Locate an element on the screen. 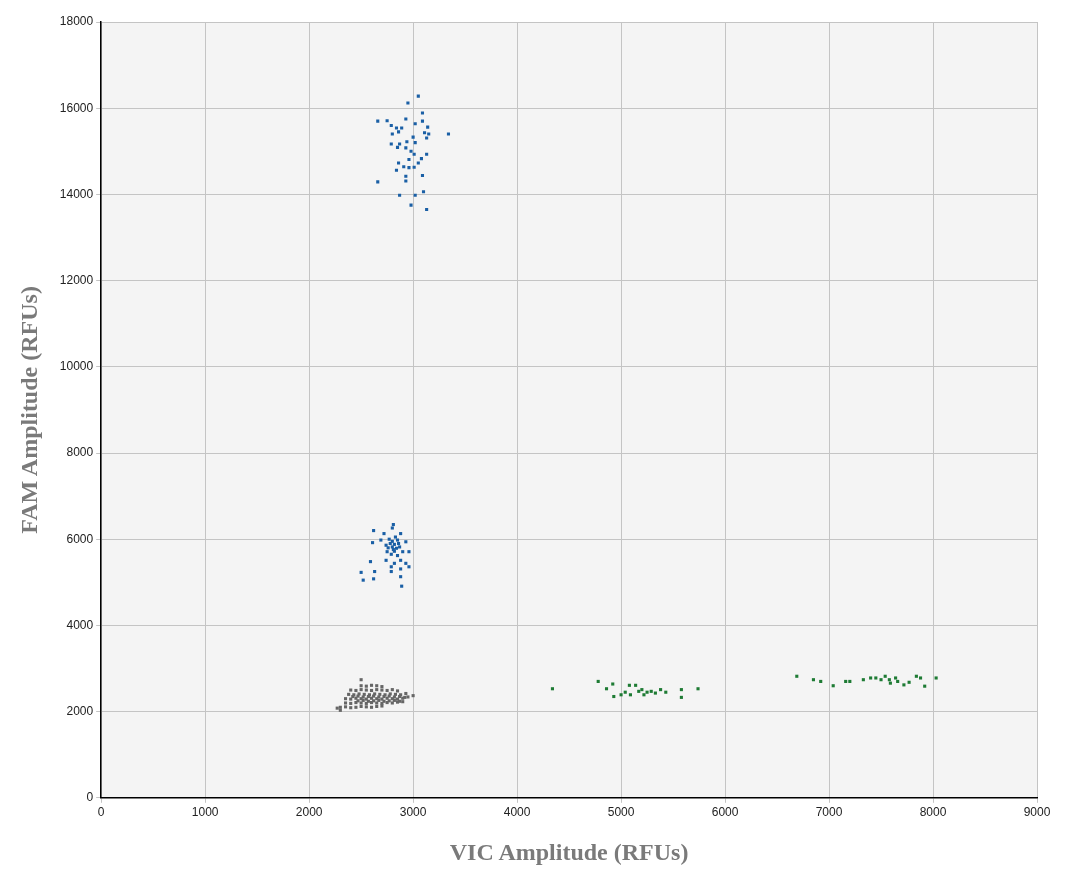 This screenshot has width=1065, height=884. y-tick-label: 10000 is located at coordinates (76, 366).